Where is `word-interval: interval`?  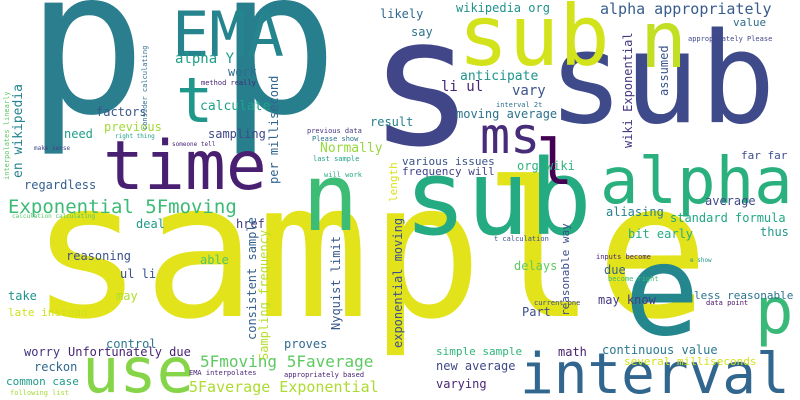
word-interval: interval is located at coordinates (655, 371).